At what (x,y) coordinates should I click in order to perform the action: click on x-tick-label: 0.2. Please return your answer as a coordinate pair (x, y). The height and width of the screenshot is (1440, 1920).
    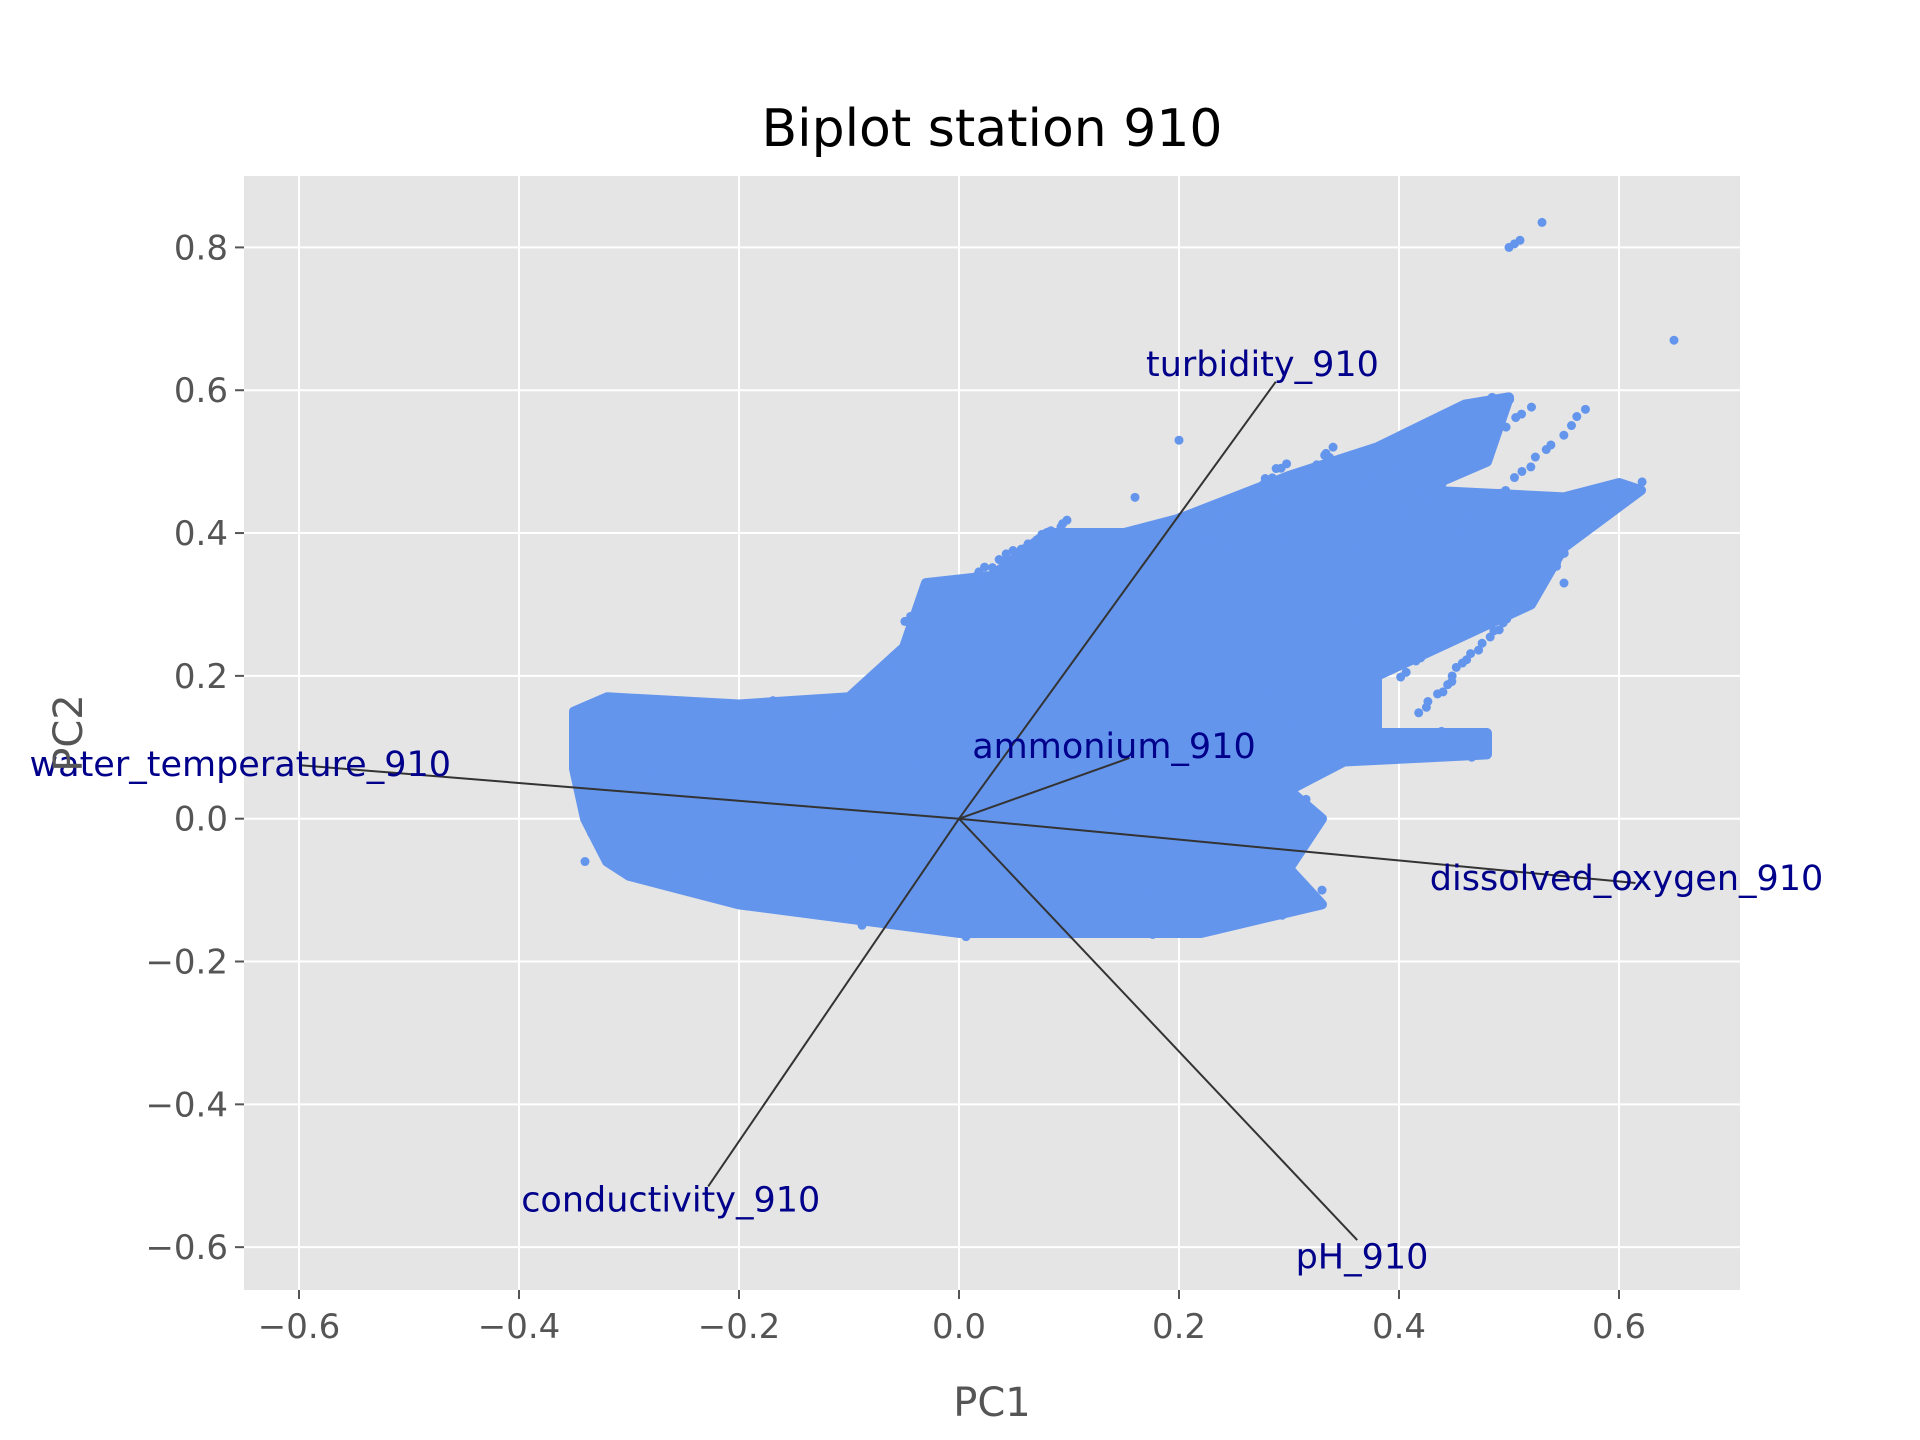
    Looking at the image, I should click on (1179, 1327).